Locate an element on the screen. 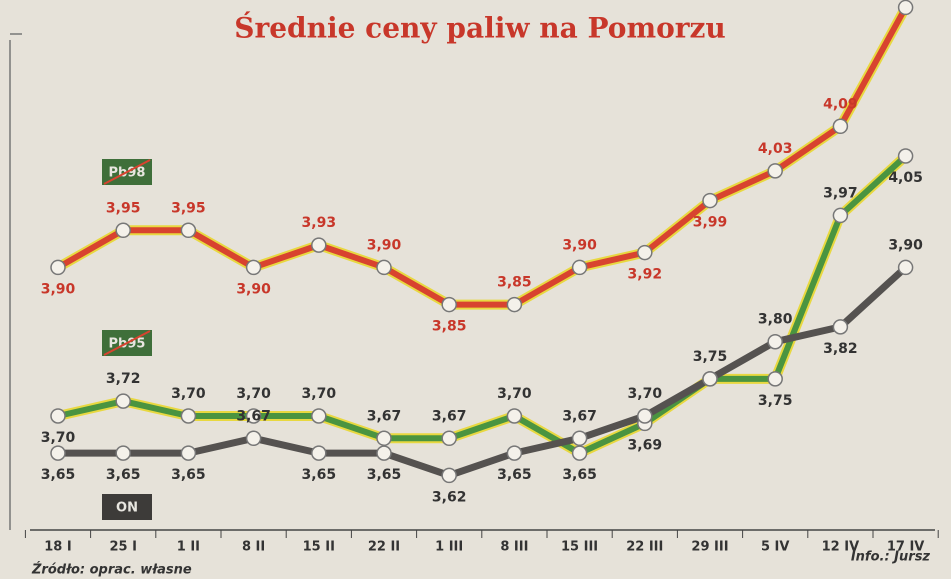 The height and width of the screenshot is (579, 951). value-label: 3,69 is located at coordinates (645, 445).